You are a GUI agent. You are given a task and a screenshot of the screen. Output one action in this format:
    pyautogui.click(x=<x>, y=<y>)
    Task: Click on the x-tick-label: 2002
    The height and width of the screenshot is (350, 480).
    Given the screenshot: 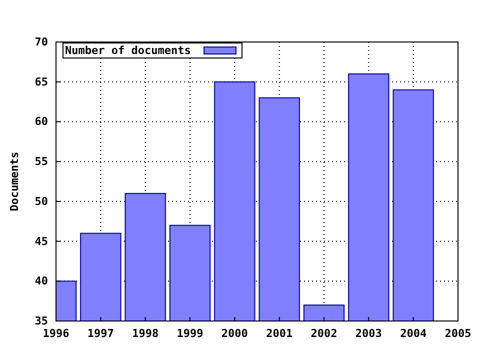 What is the action you would take?
    pyautogui.click(x=324, y=333)
    